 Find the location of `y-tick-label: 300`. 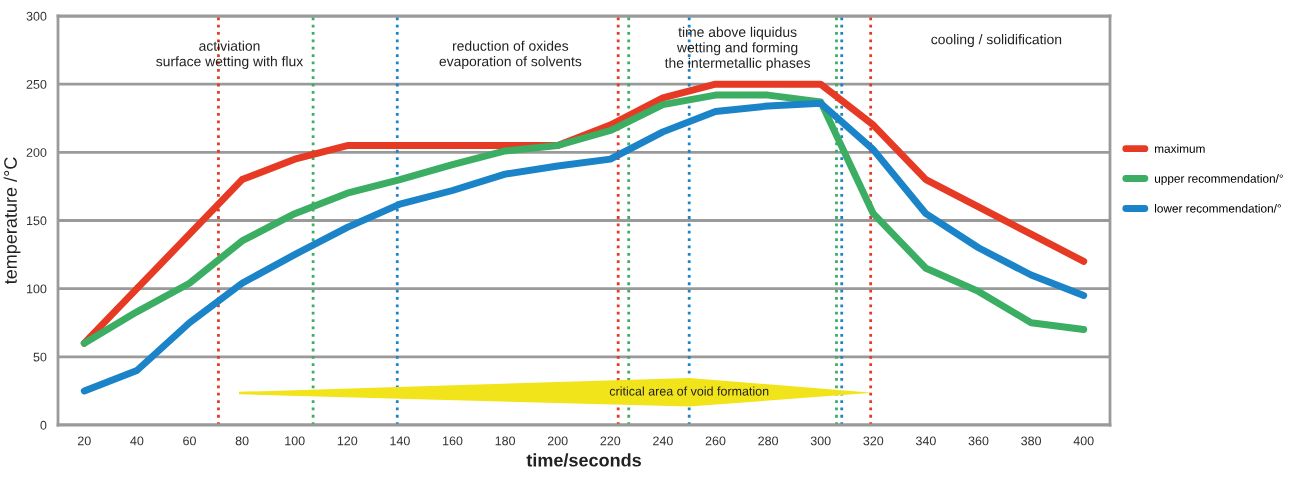

y-tick-label: 300 is located at coordinates (36, 16).